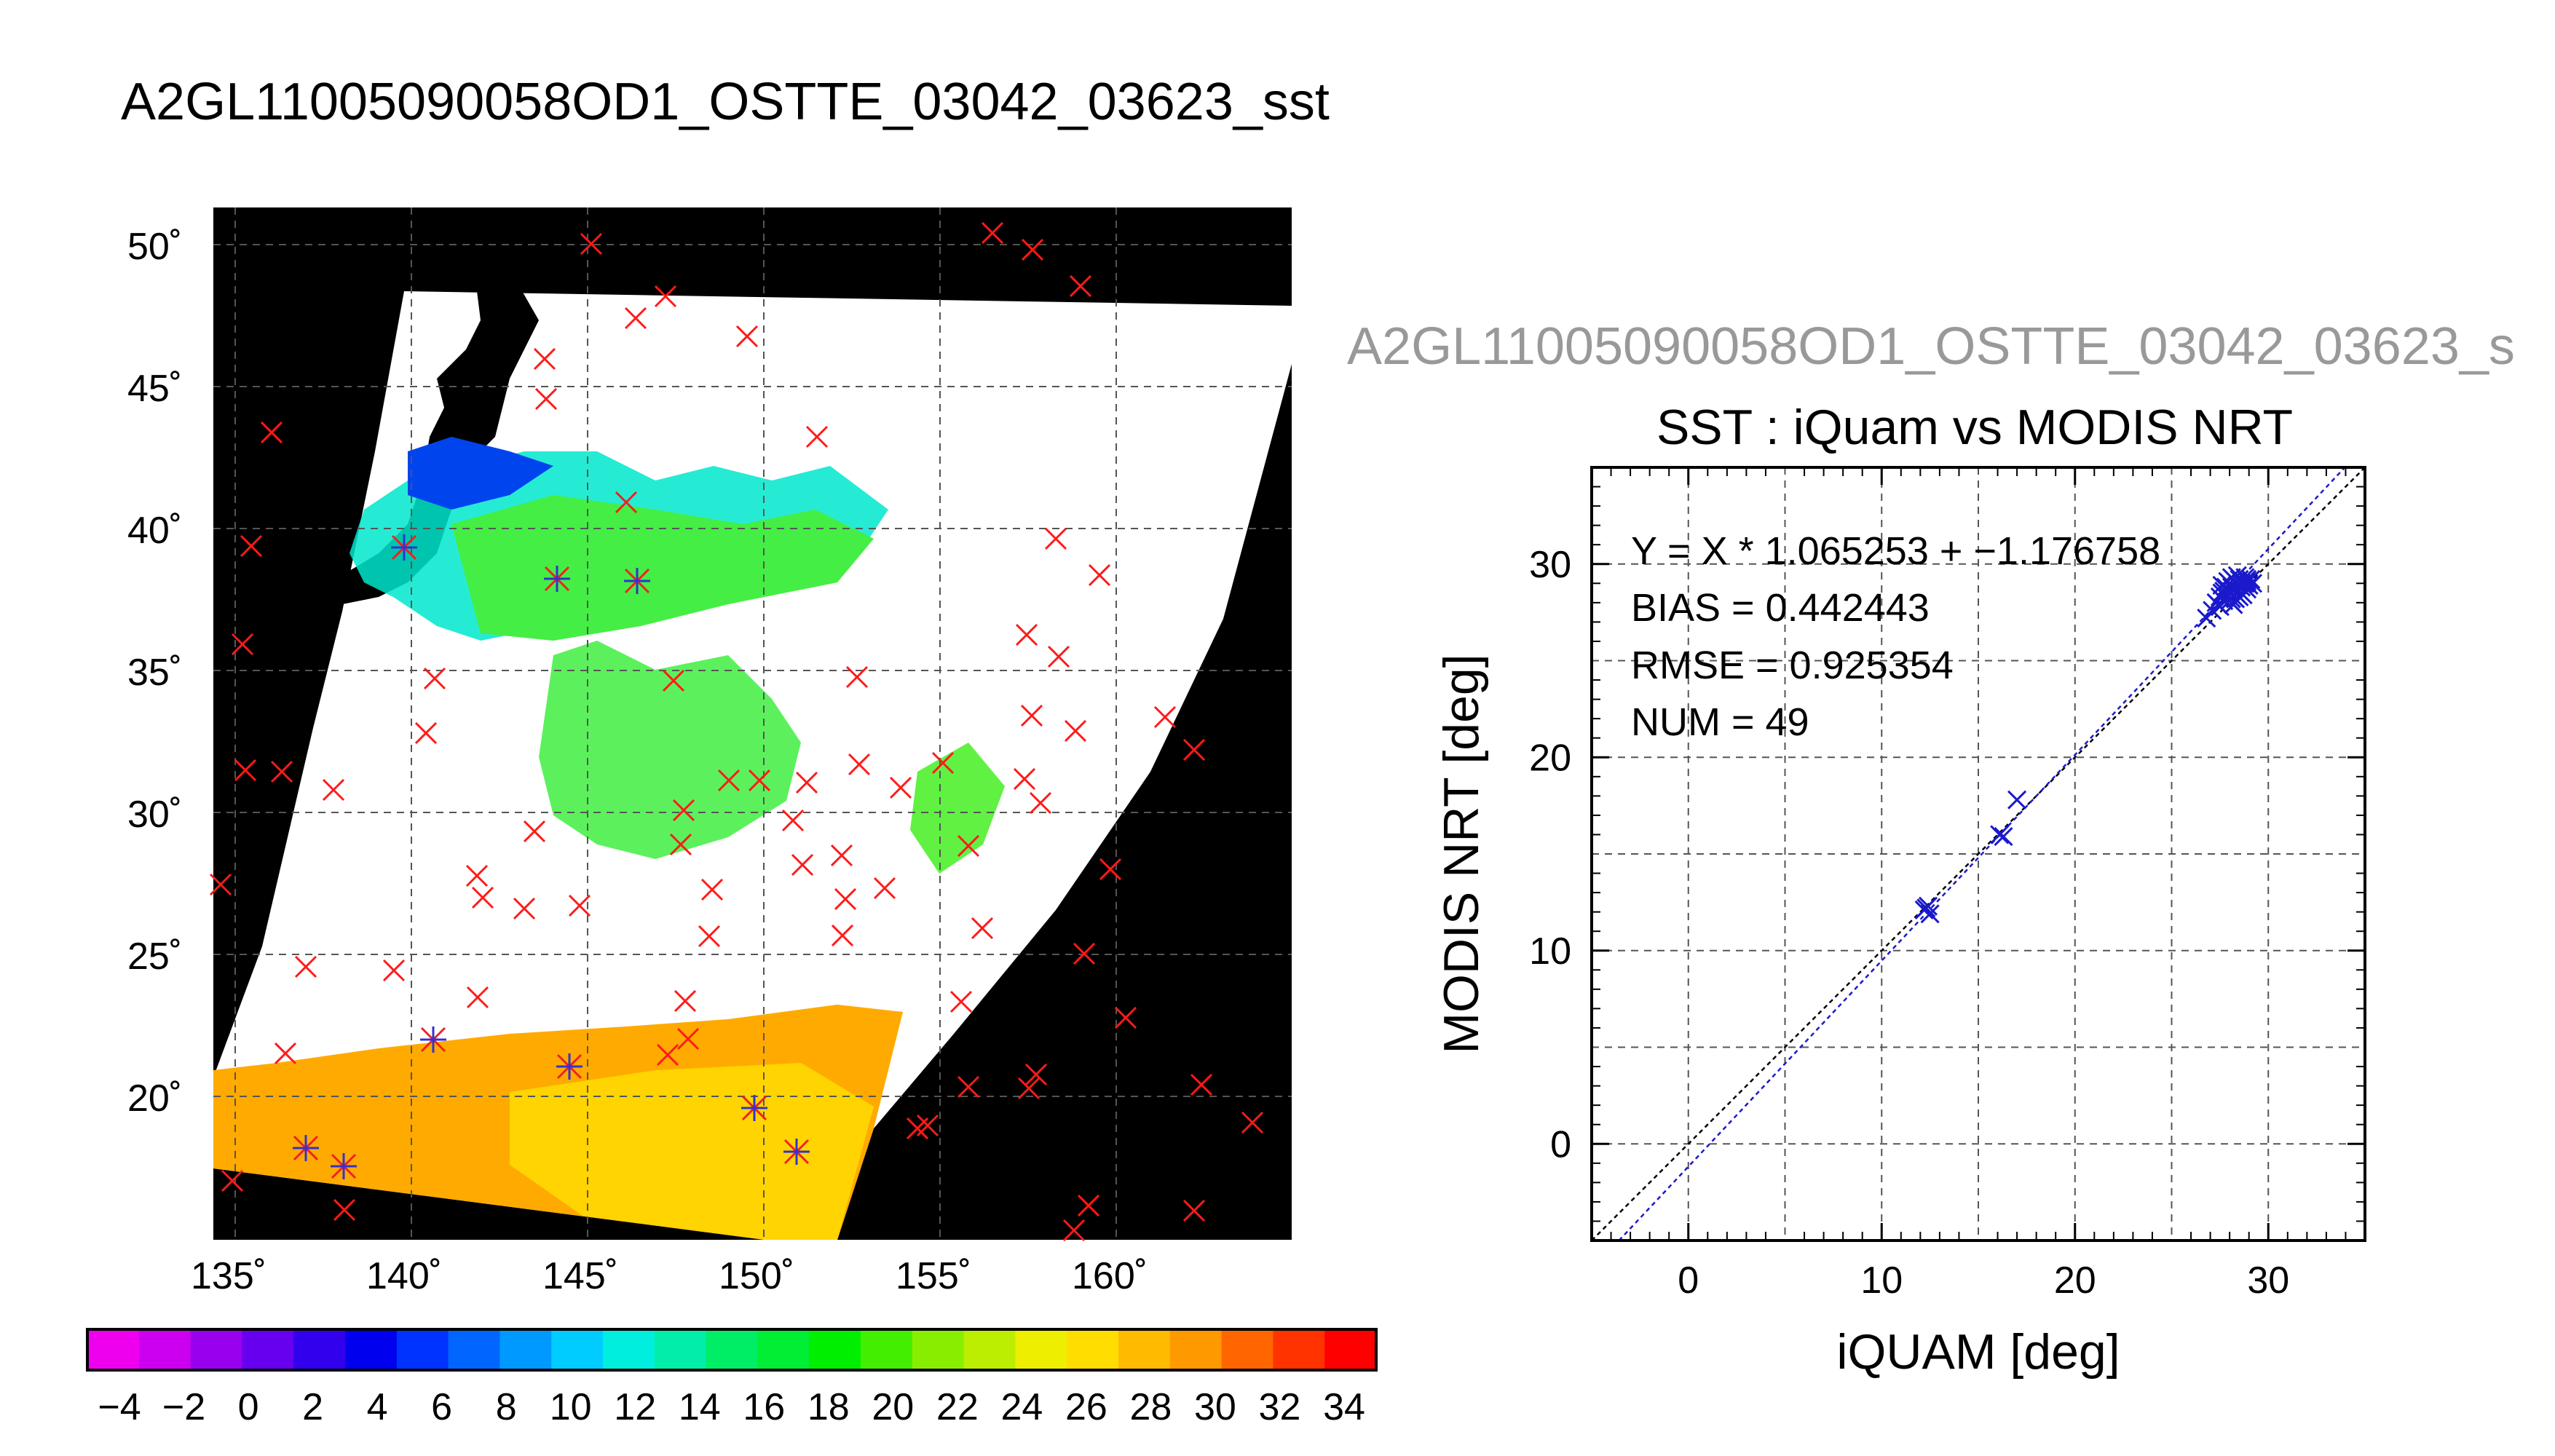 The image size is (2555, 1456). I want to click on stat-rmse: RMSE = 0.925354, so click(1792, 665).